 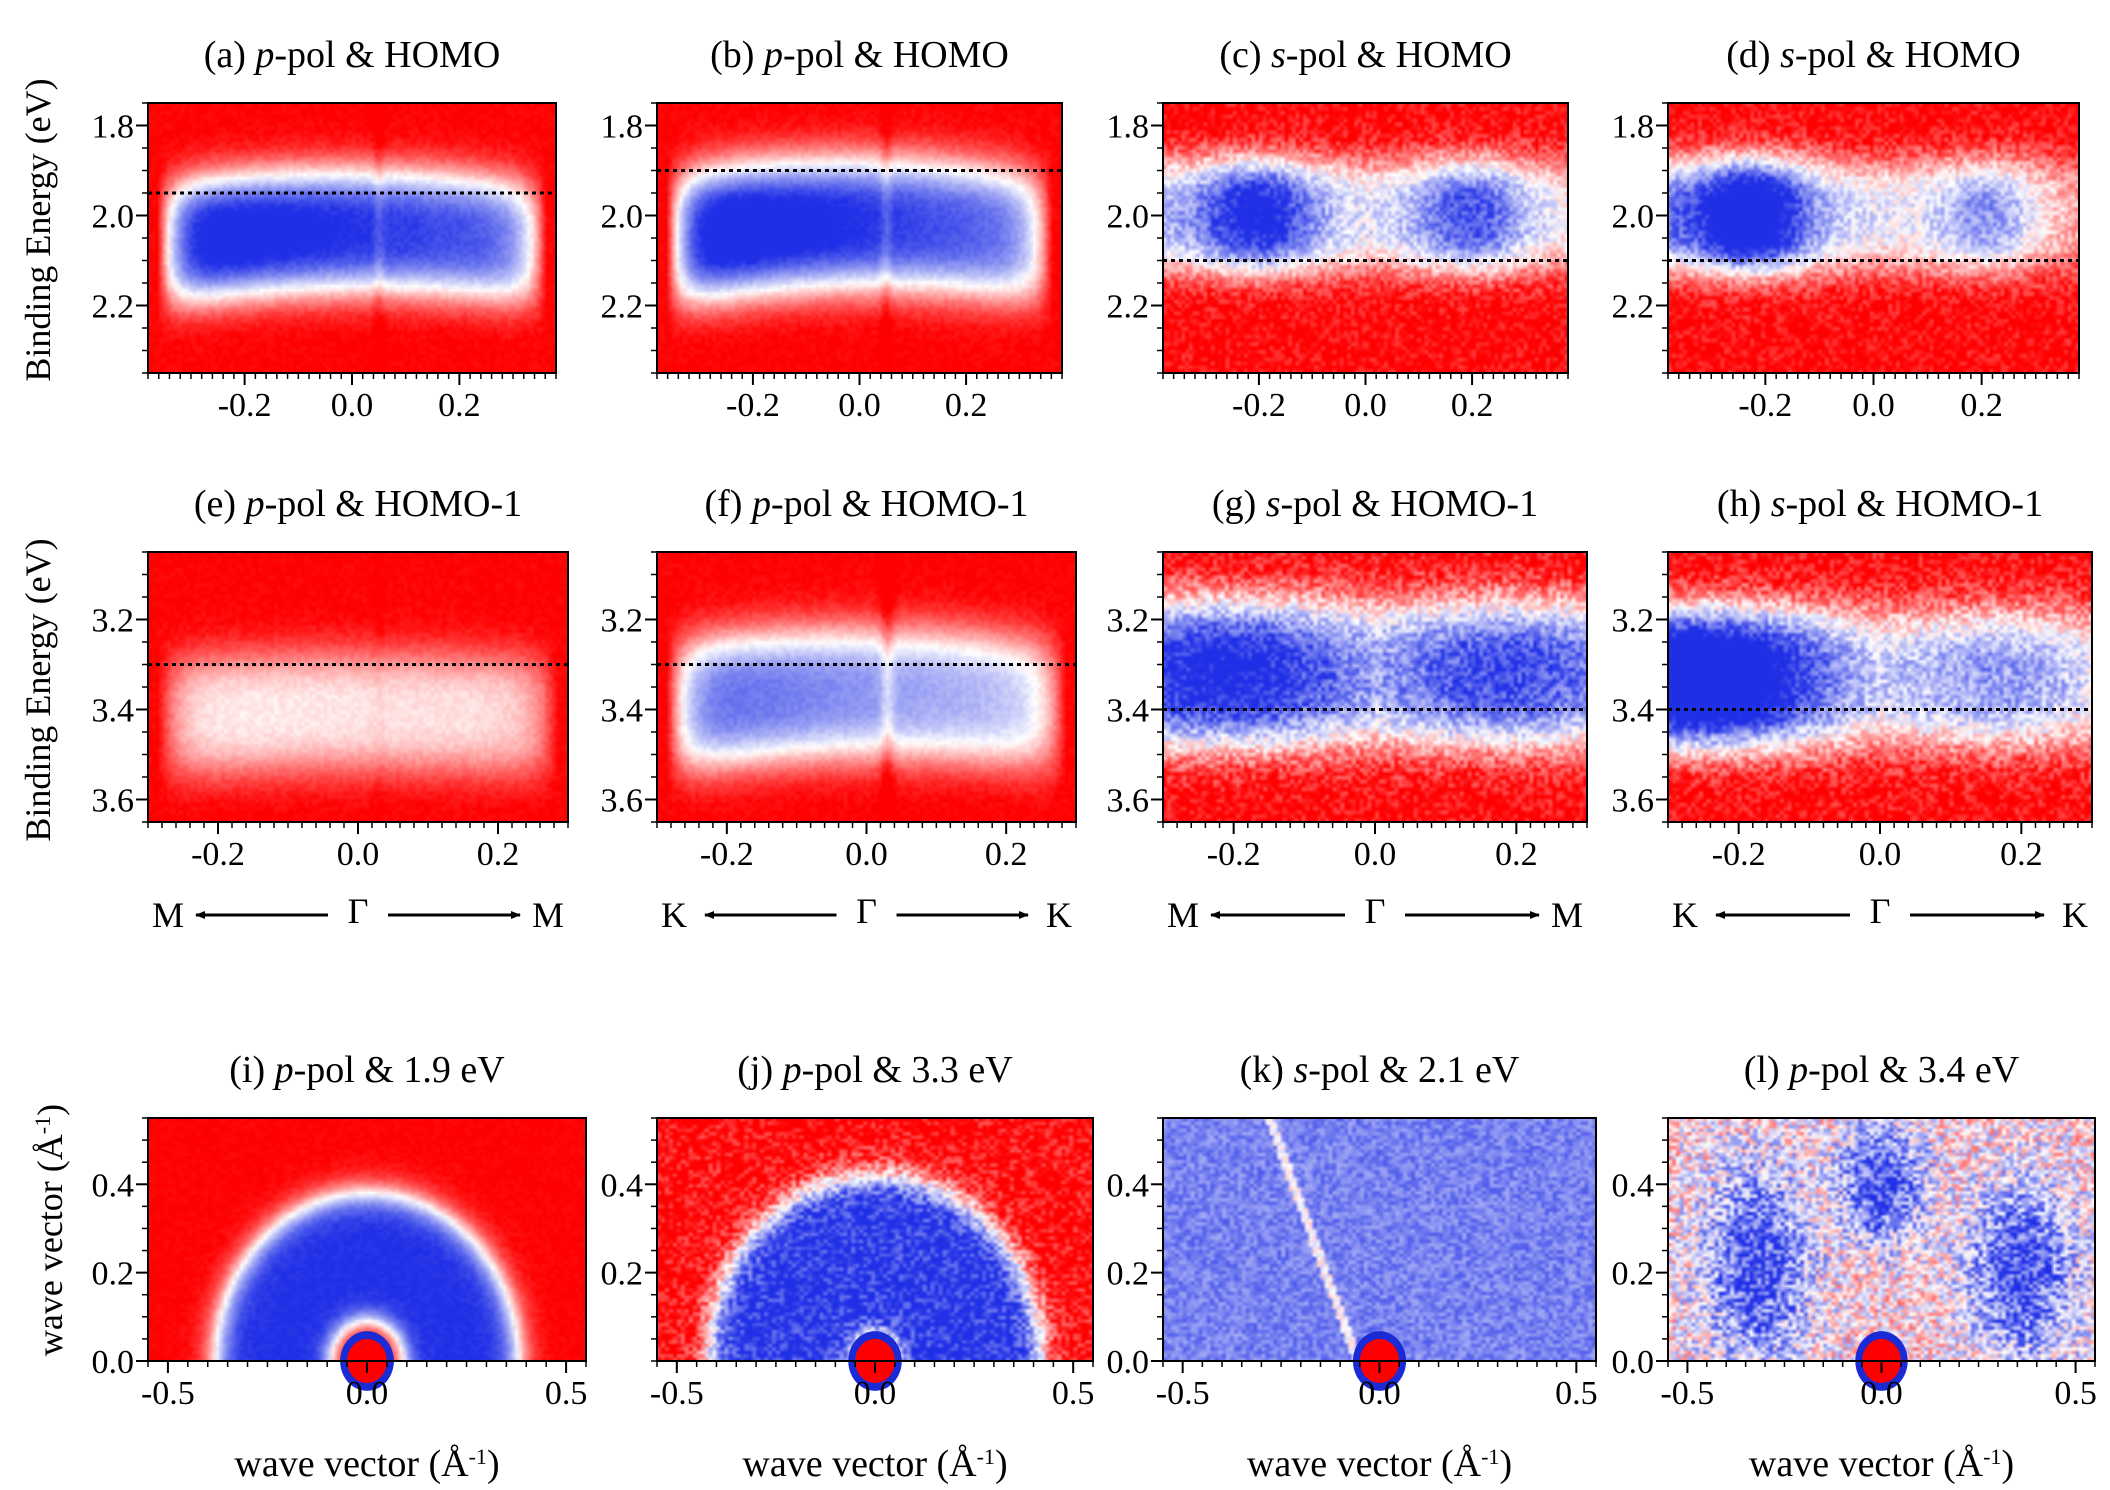 I want to click on title-pol-k: s, so click(x=1300, y=1070).